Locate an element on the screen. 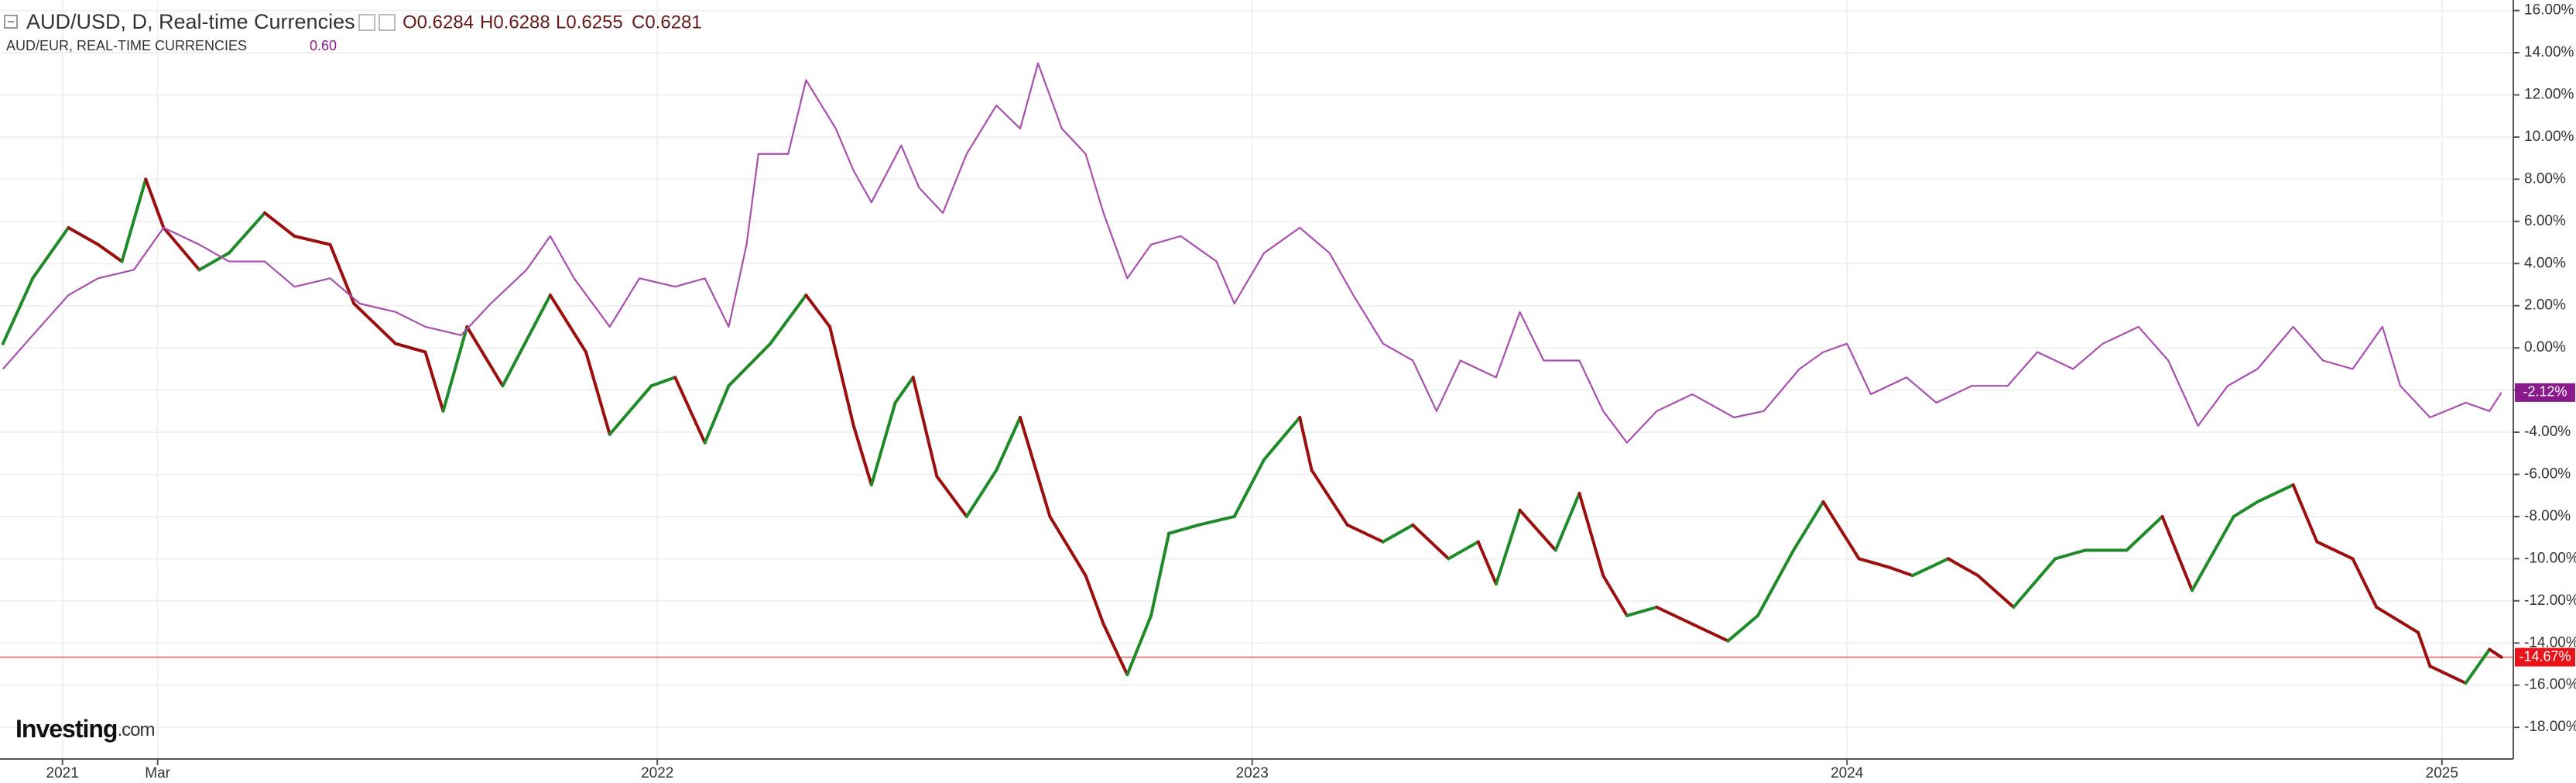 The width and height of the screenshot is (2576, 783). y-tick-label: 4.00% is located at coordinates (2545, 263).